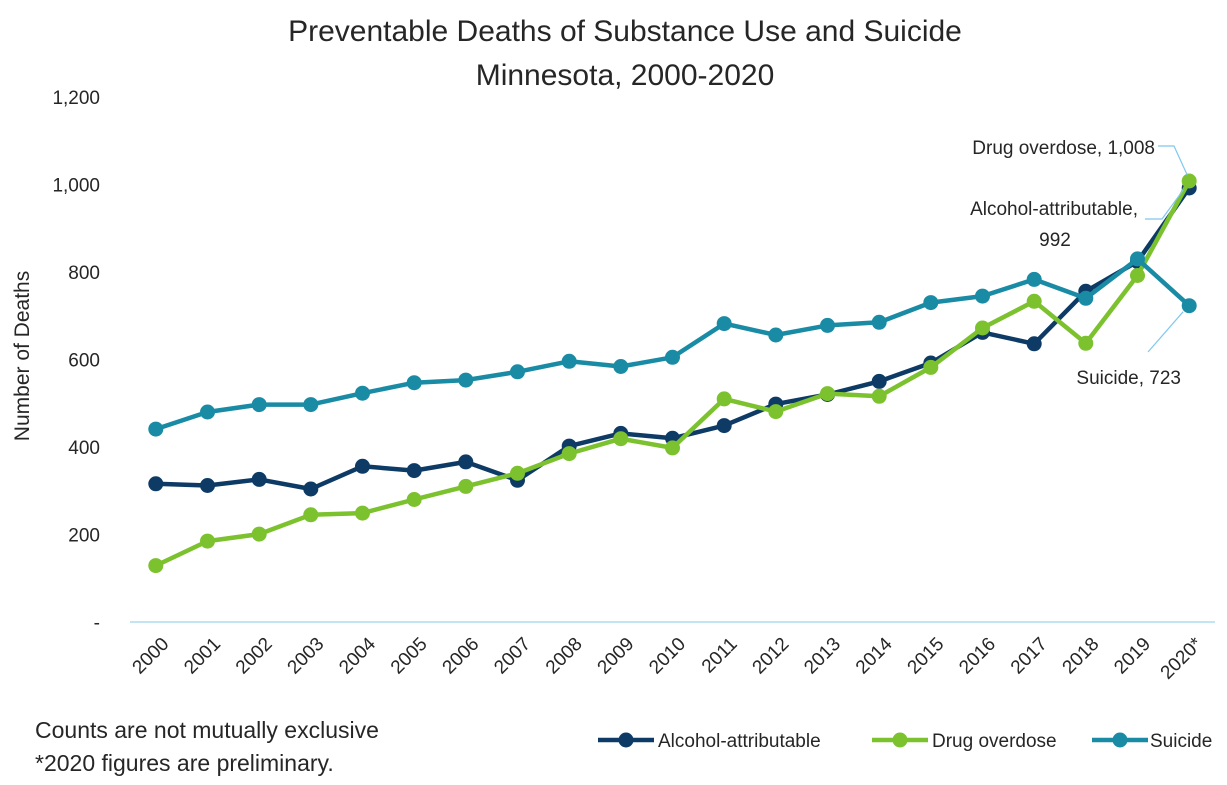  I want to click on x-tick-label: 2004, so click(357, 655).